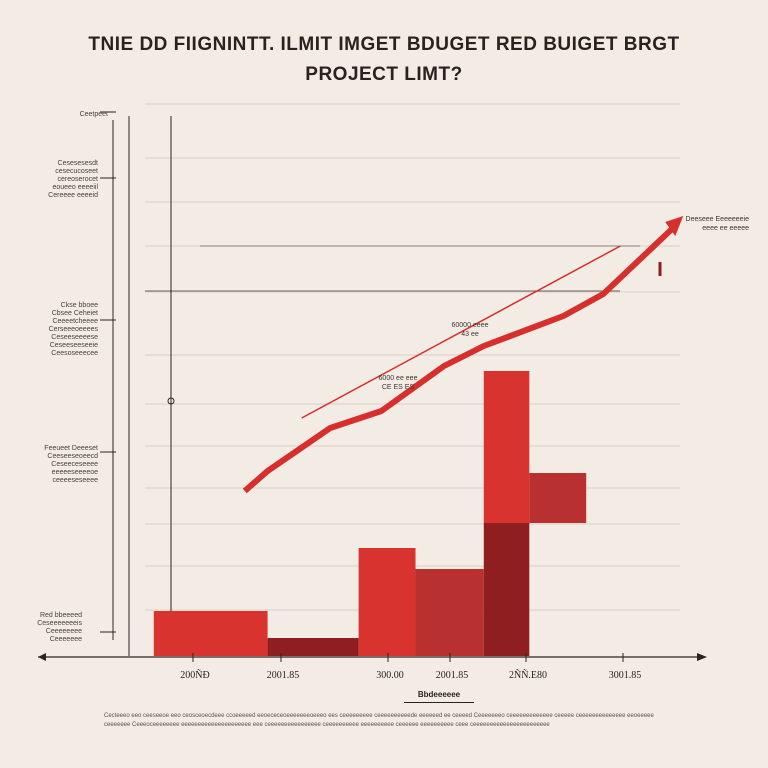  What do you see at coordinates (384, 74) in the screenshot?
I see `chart-title-line-2: PROJECT LIMT?` at bounding box center [384, 74].